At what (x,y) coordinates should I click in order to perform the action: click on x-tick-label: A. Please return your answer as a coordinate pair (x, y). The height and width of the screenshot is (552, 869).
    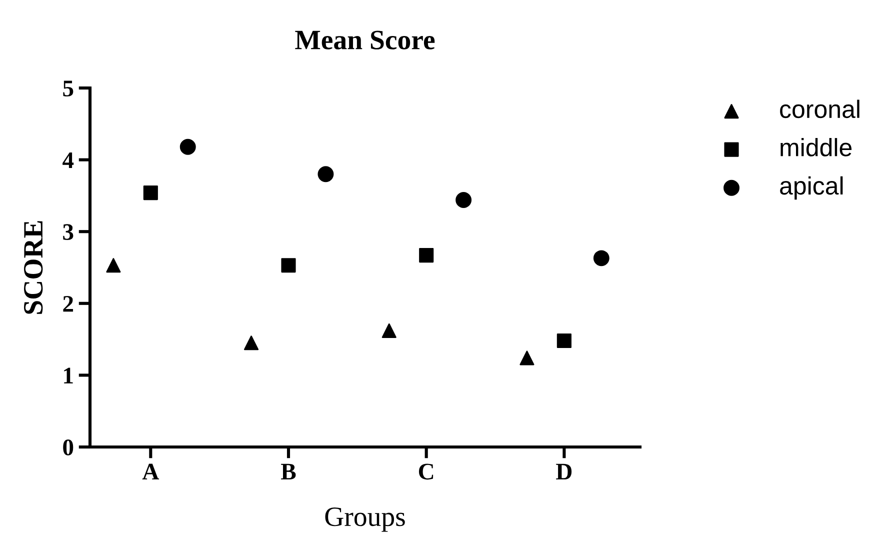
    Looking at the image, I should click on (151, 472).